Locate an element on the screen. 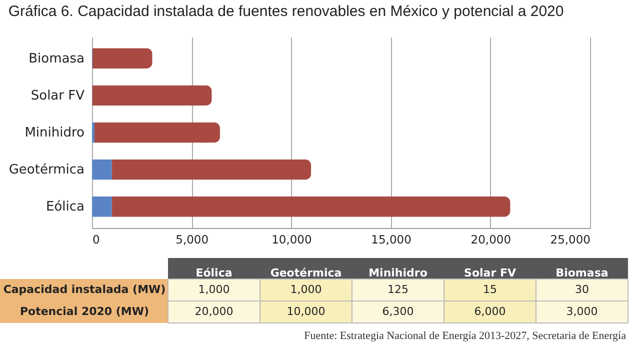 The width and height of the screenshot is (630, 356). y-tick-label: Biomasa is located at coordinates (56, 58).